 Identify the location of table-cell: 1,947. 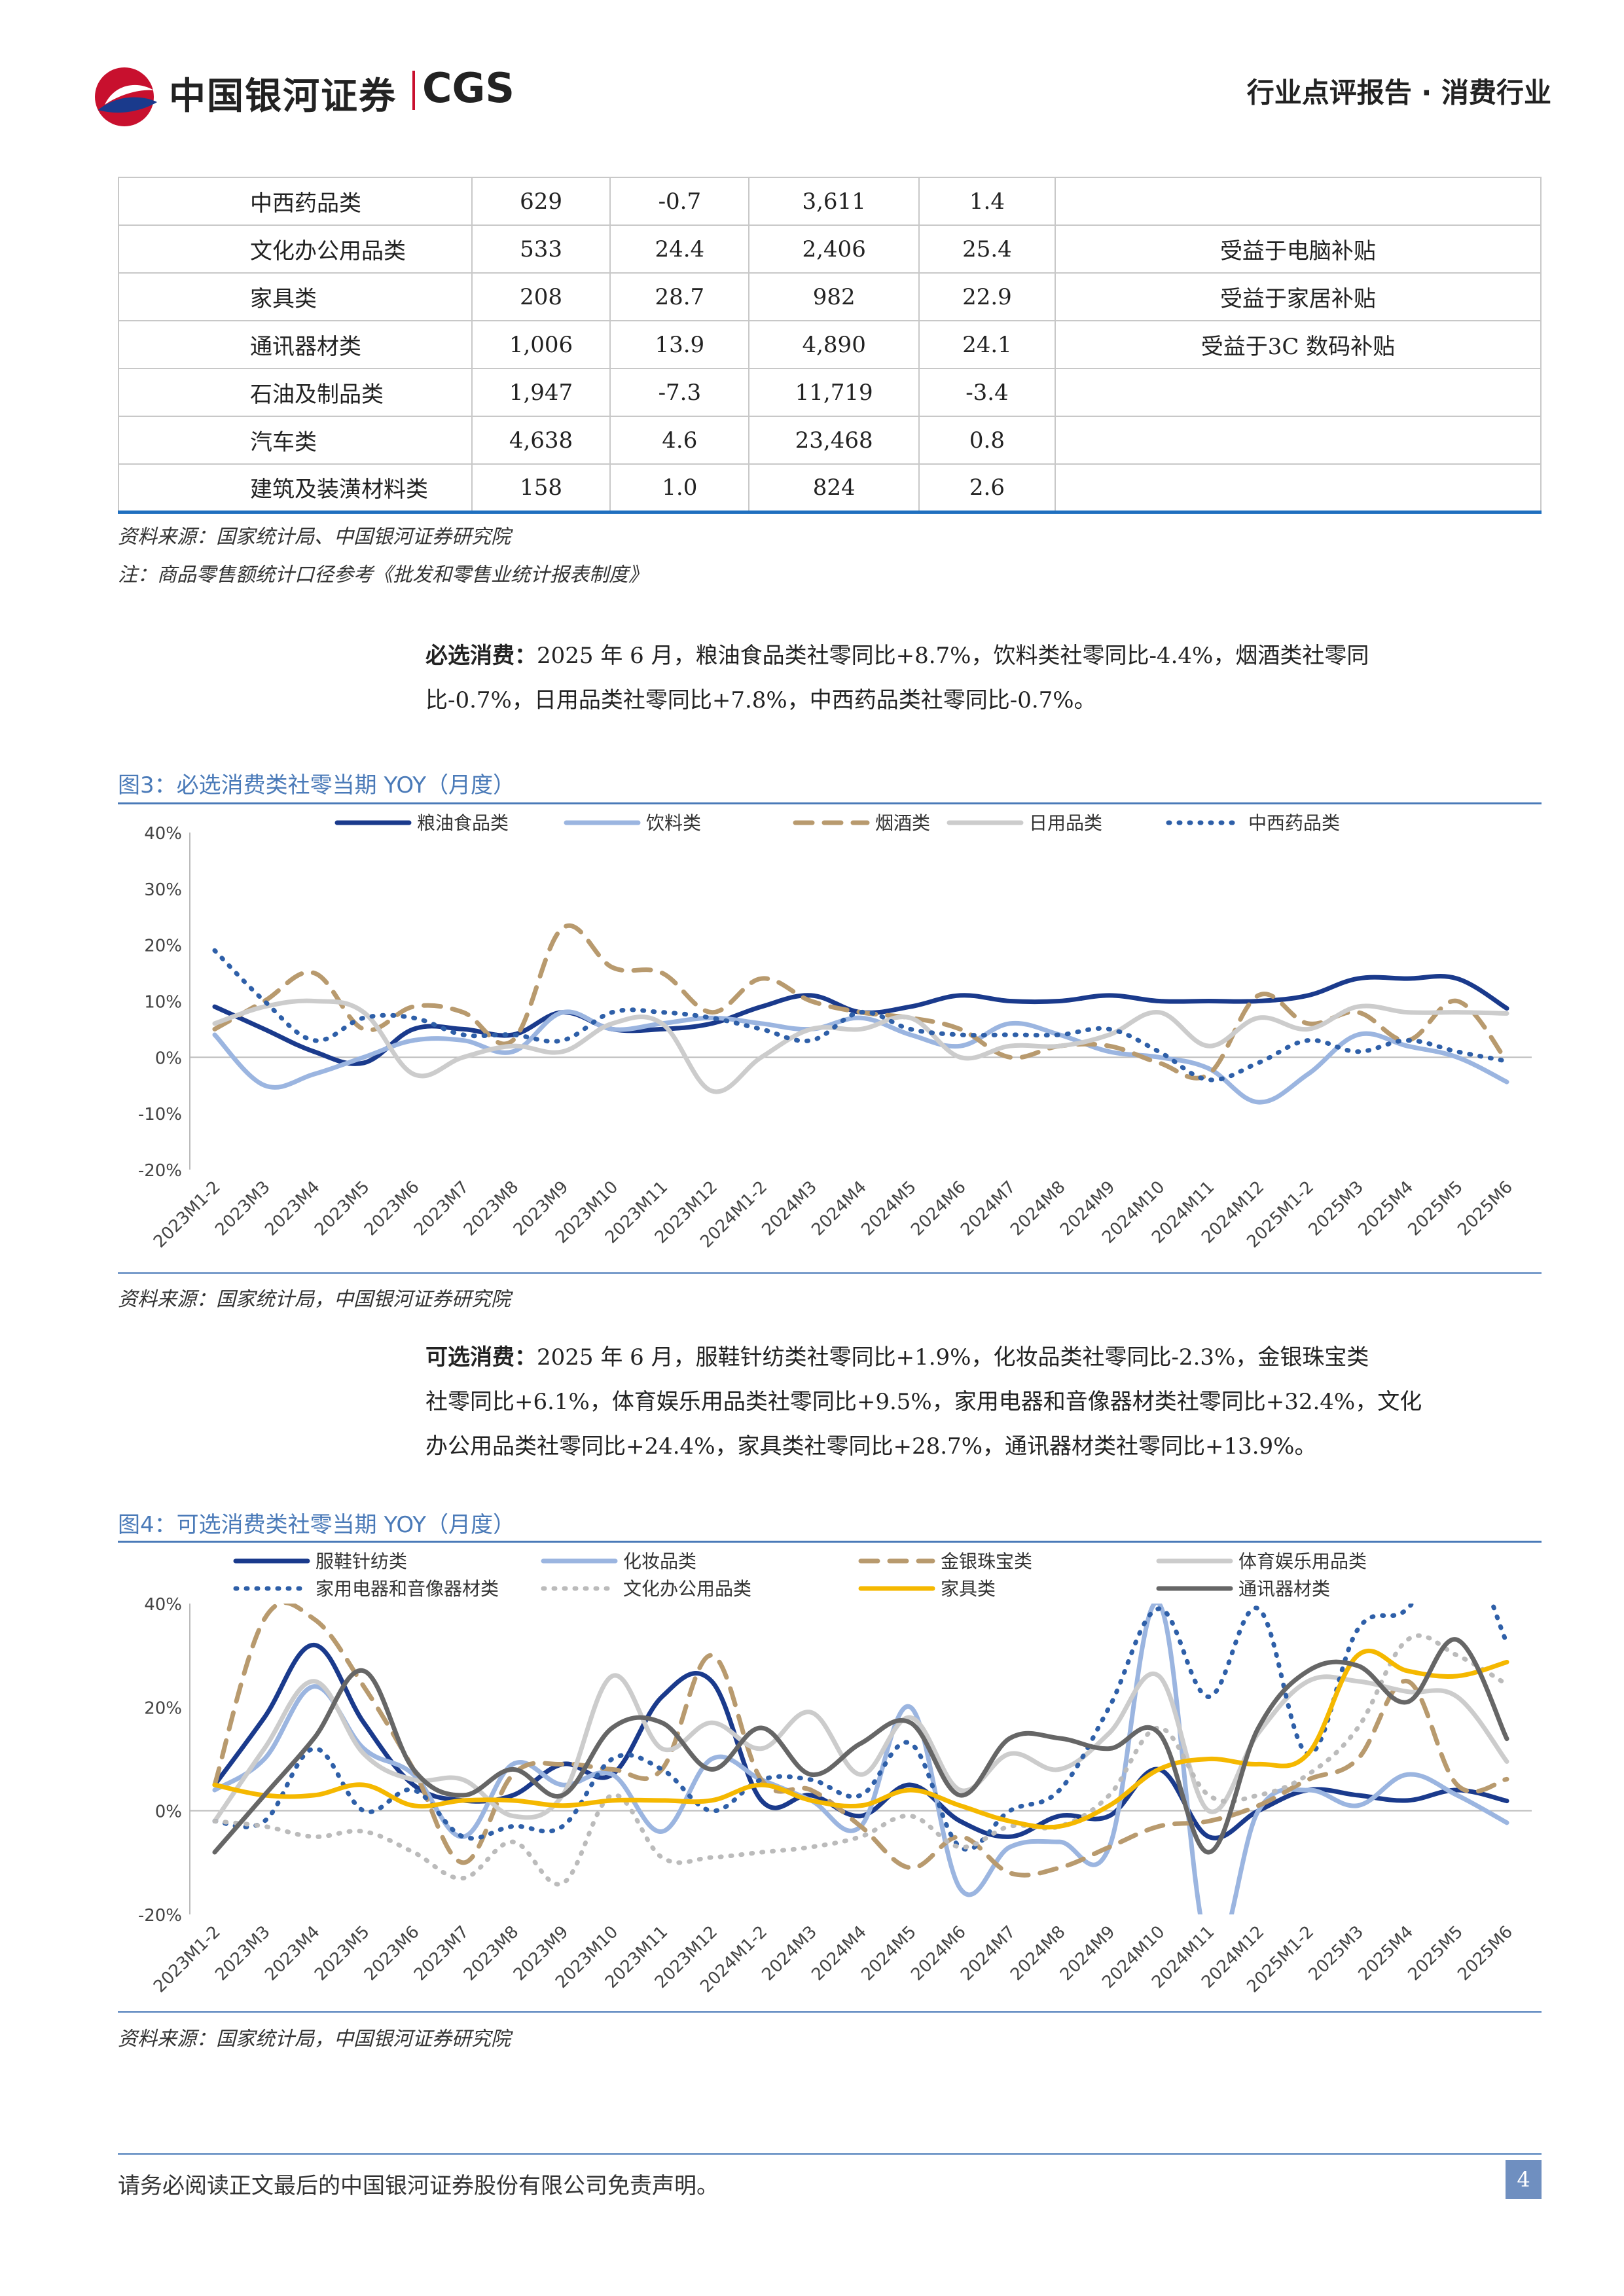
(541, 392).